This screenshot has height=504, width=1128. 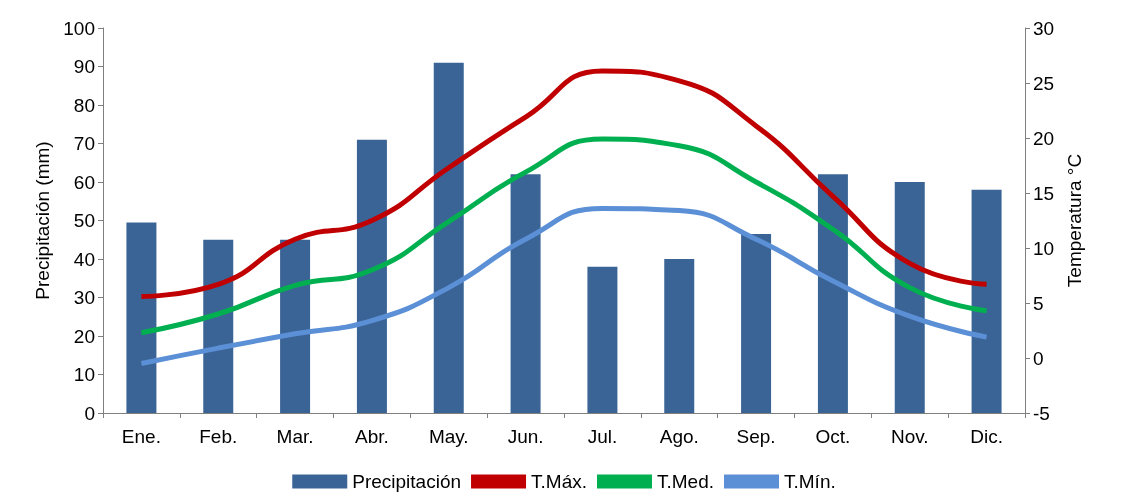 I want to click on x-tick-label: Ene., so click(x=141, y=436).